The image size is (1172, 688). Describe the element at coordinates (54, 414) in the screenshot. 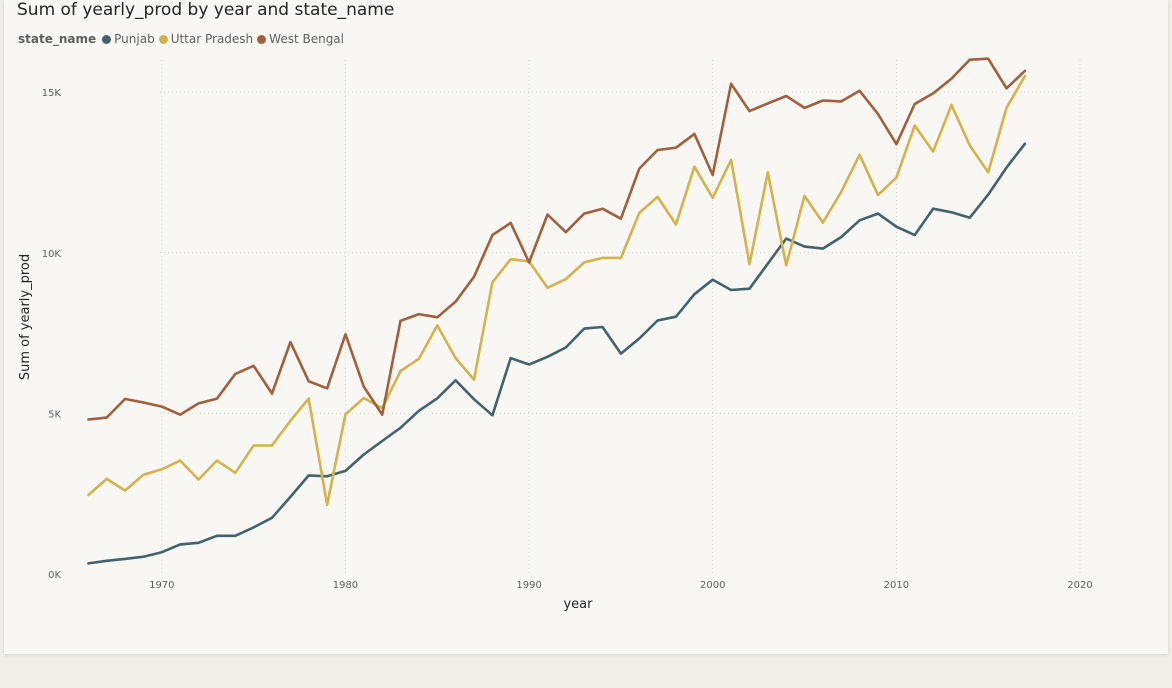

I see `y-tick-label: 5K` at that location.